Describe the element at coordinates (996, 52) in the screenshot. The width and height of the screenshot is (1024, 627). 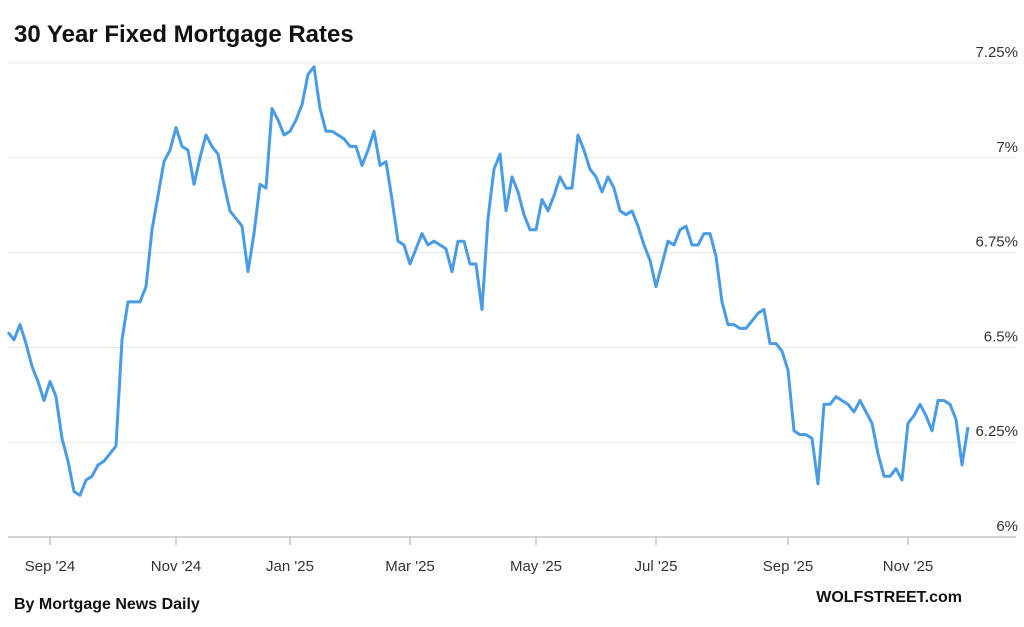
I see `y-tick-label: 7.25%` at that location.